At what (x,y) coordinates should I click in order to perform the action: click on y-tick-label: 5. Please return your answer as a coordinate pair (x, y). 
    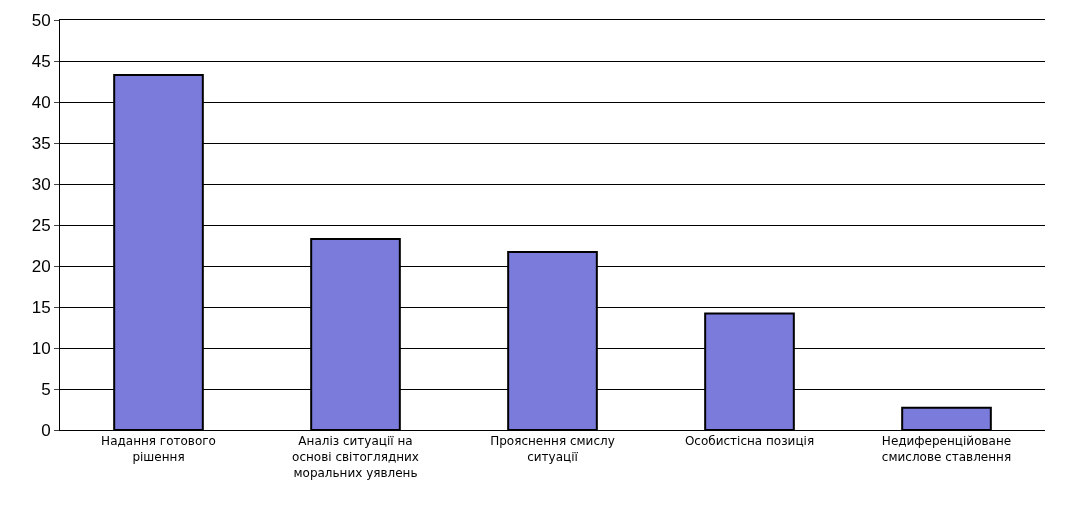
    Looking at the image, I should click on (46, 389).